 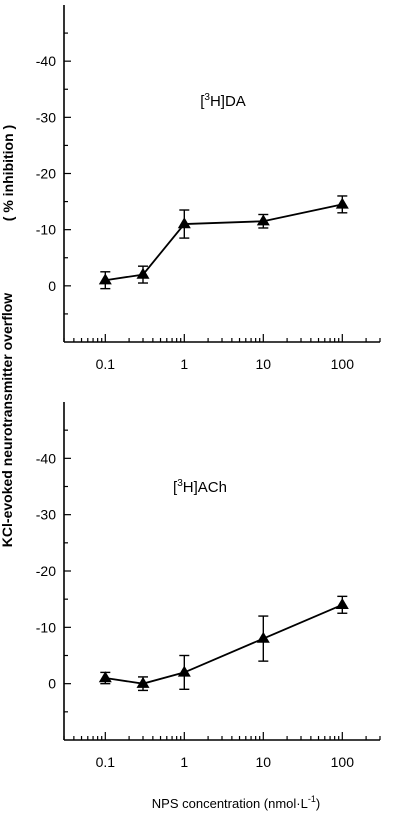 I want to click on panel-label: [3H]ACh, so click(x=200, y=487).